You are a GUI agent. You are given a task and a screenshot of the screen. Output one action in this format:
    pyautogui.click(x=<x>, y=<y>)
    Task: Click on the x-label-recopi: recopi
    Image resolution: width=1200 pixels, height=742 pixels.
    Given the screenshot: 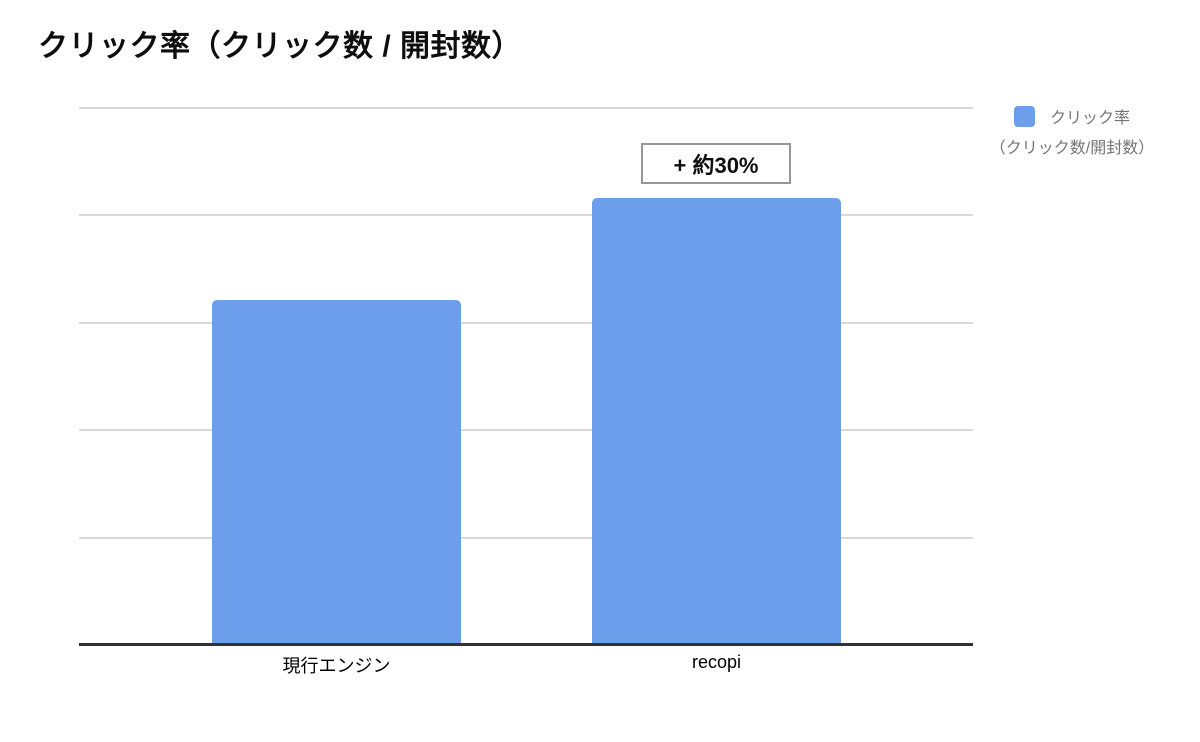 What is the action you would take?
    pyautogui.click(x=716, y=662)
    